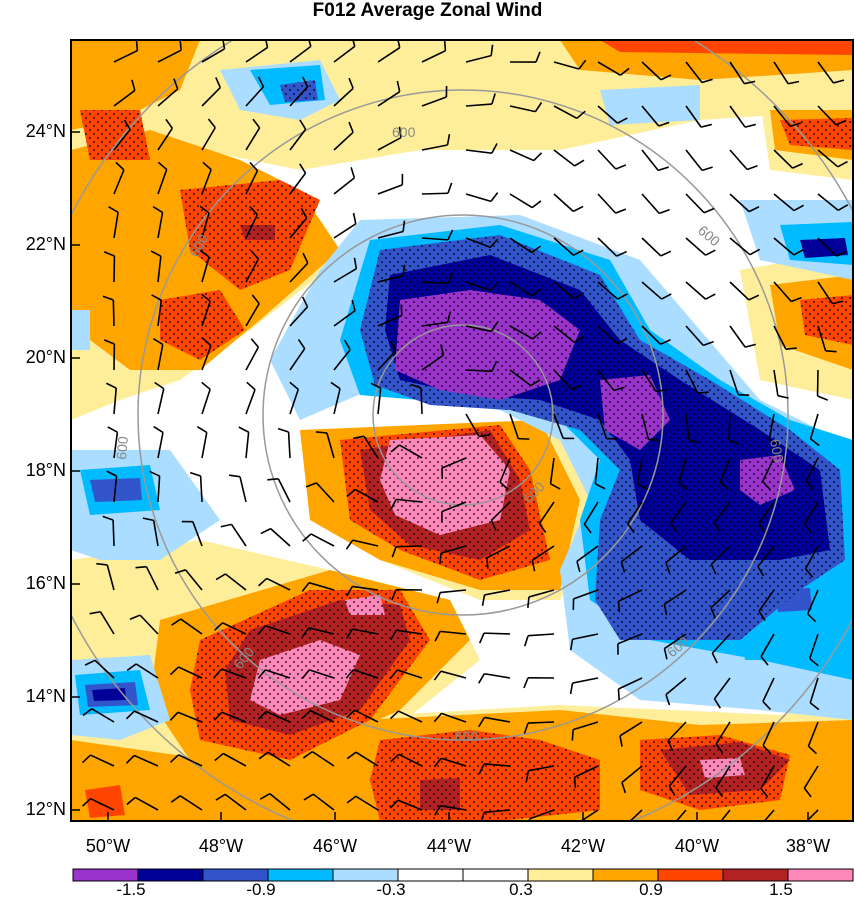 The image size is (855, 900). Describe the element at coordinates (221, 846) in the screenshot. I see `lon-label: 48°W` at that location.